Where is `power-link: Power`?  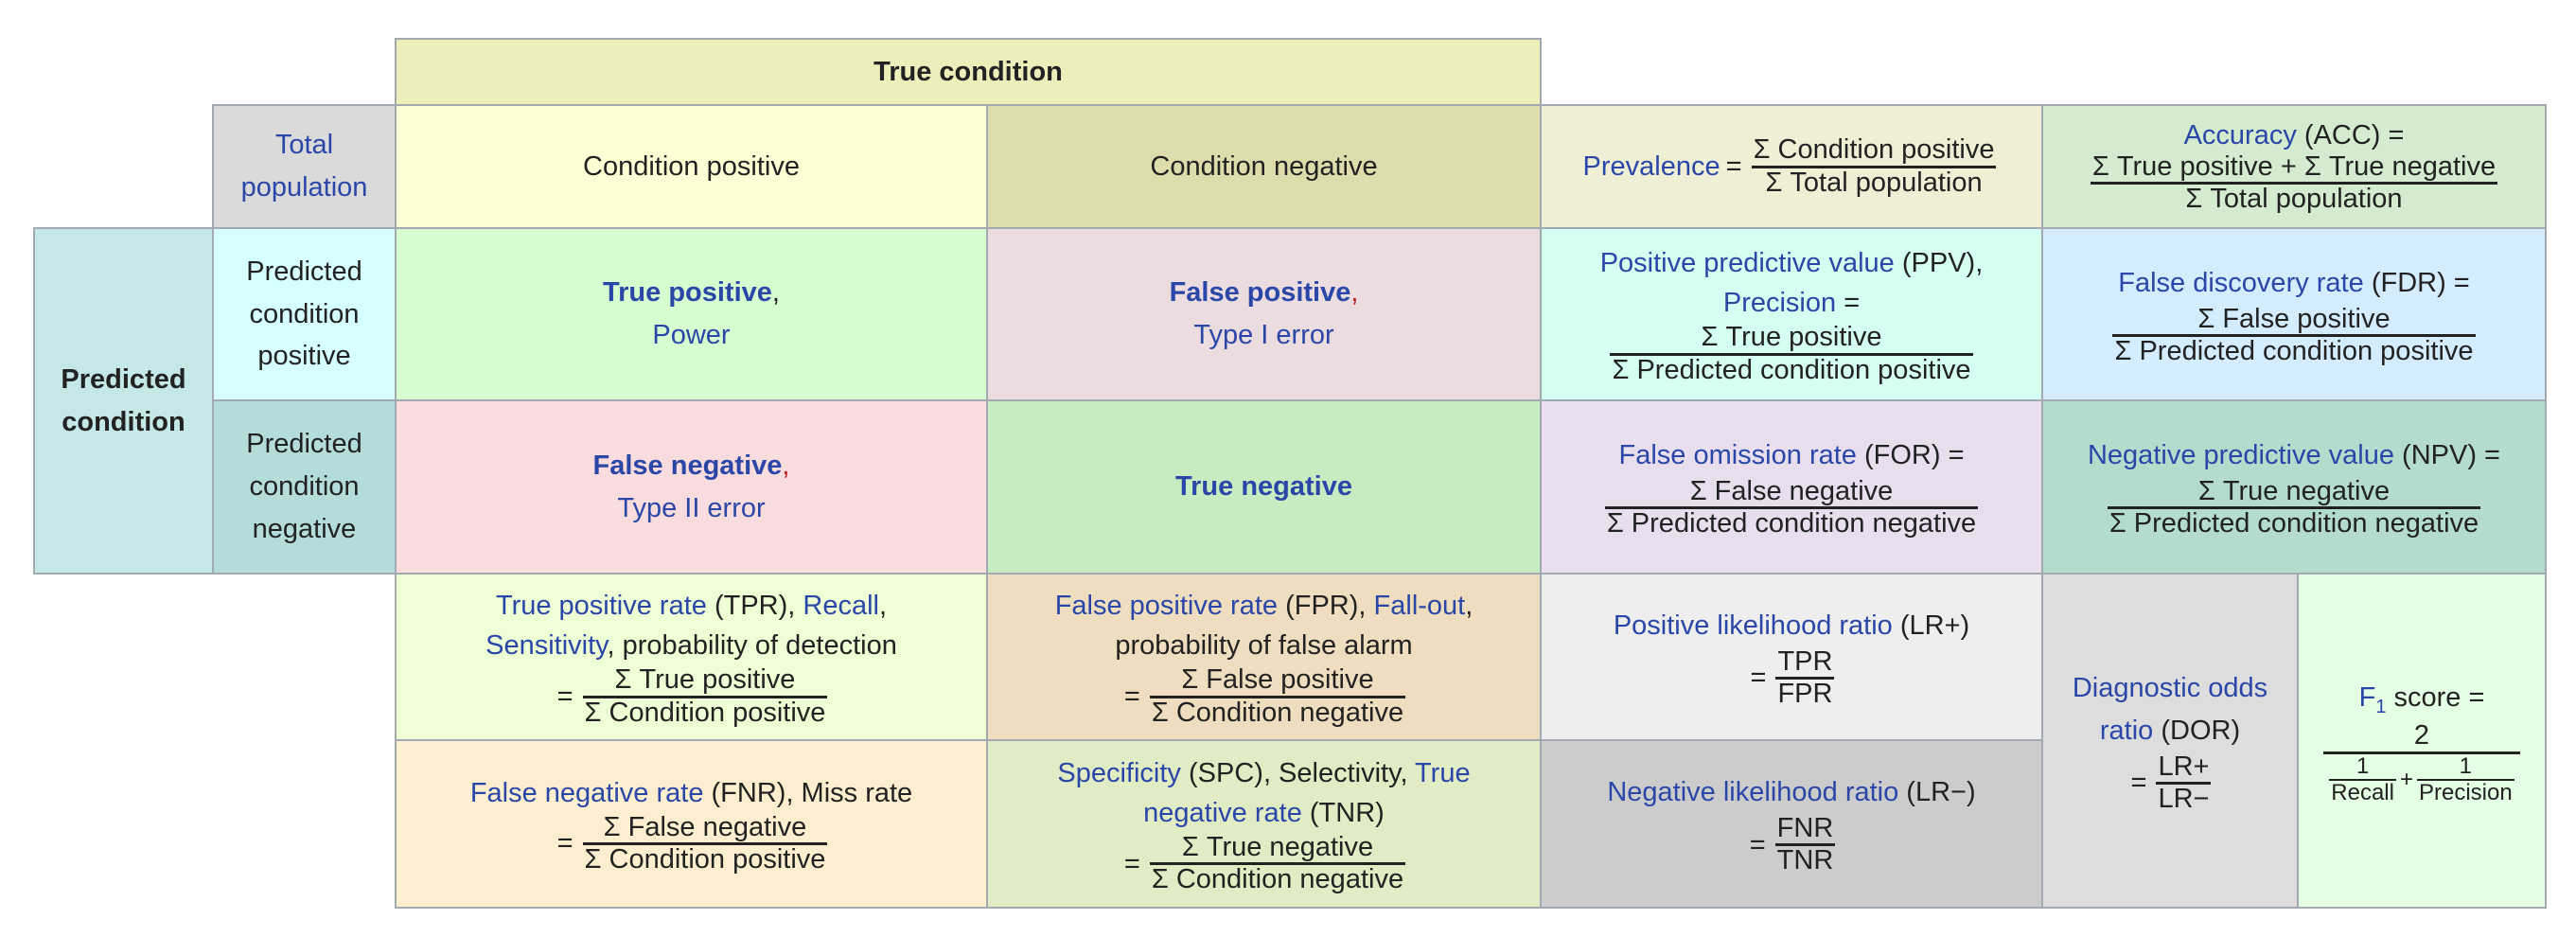 power-link: Power is located at coordinates (691, 335).